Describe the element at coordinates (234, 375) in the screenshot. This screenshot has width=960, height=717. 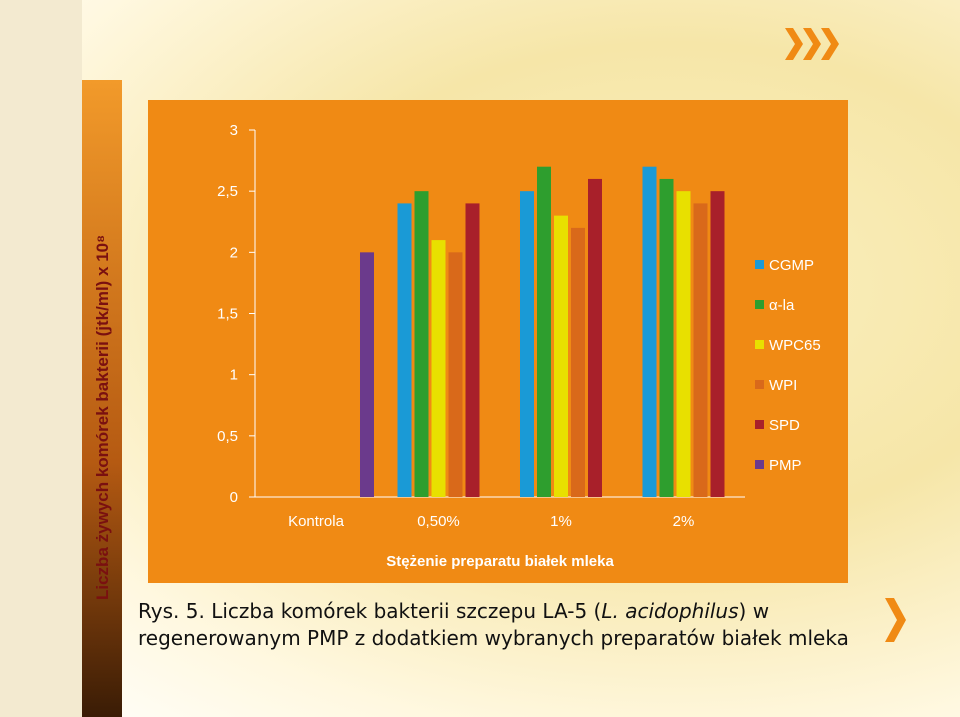
I see `y-tick-label: 1` at that location.